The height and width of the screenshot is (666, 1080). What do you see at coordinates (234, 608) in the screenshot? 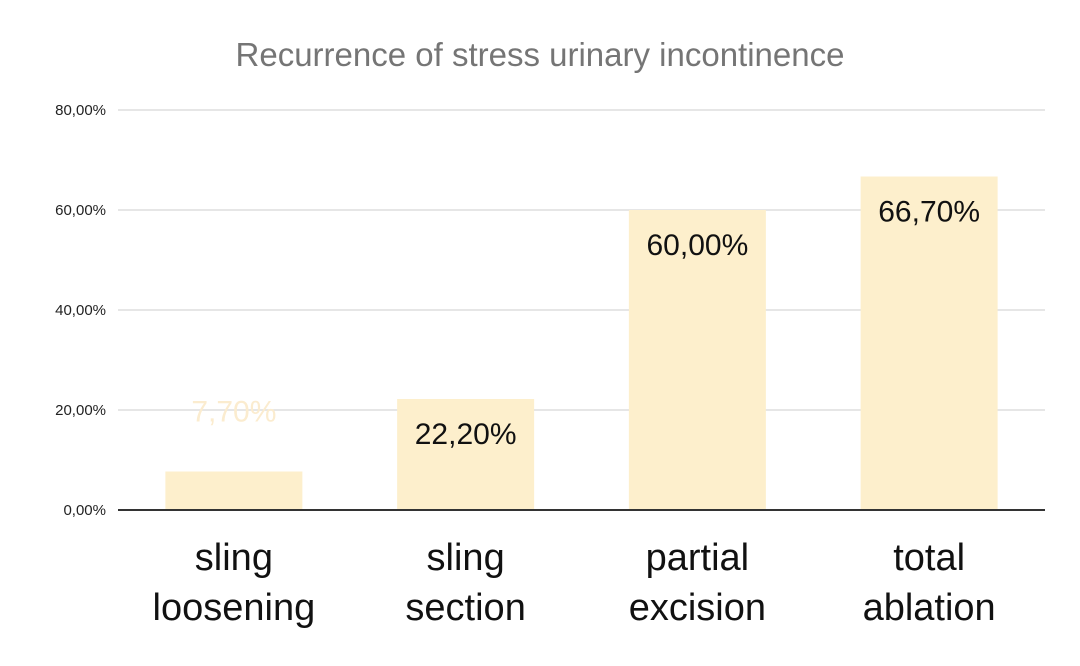
I see `x-tick-label: loosening` at bounding box center [234, 608].